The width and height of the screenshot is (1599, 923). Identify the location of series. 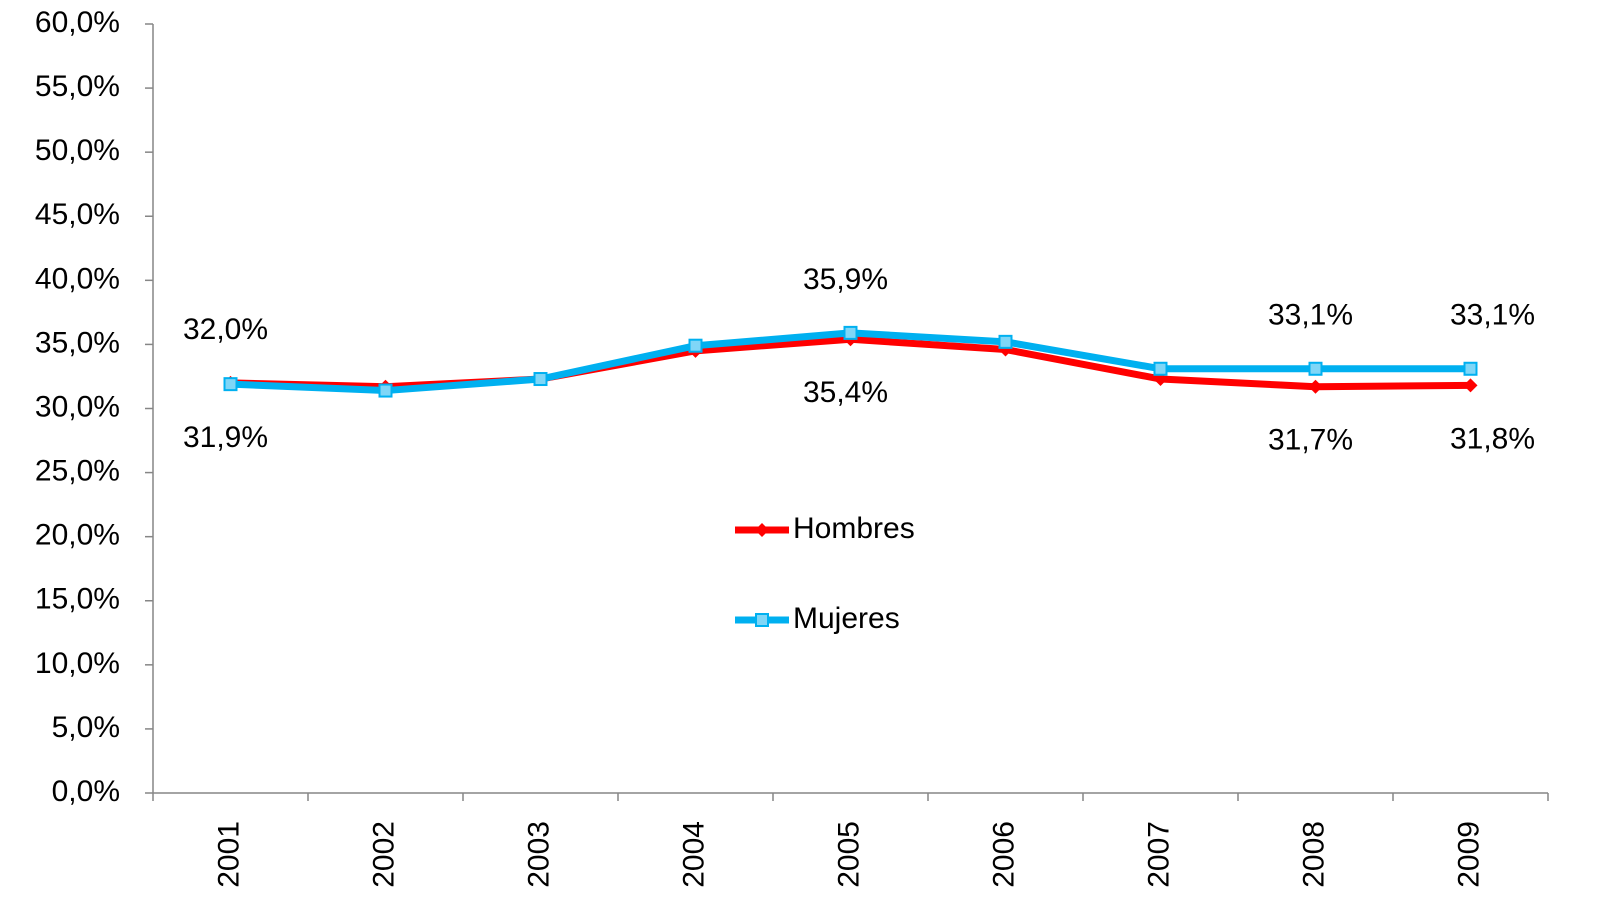
(850, 361).